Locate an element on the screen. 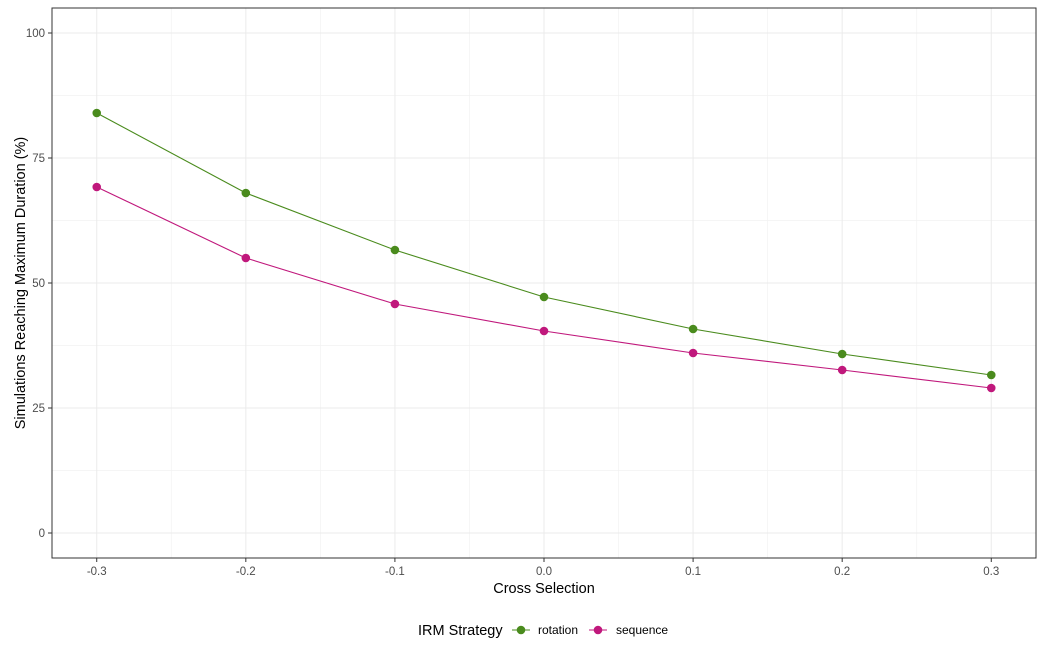  y-tick-label: 100 is located at coordinates (35, 34).